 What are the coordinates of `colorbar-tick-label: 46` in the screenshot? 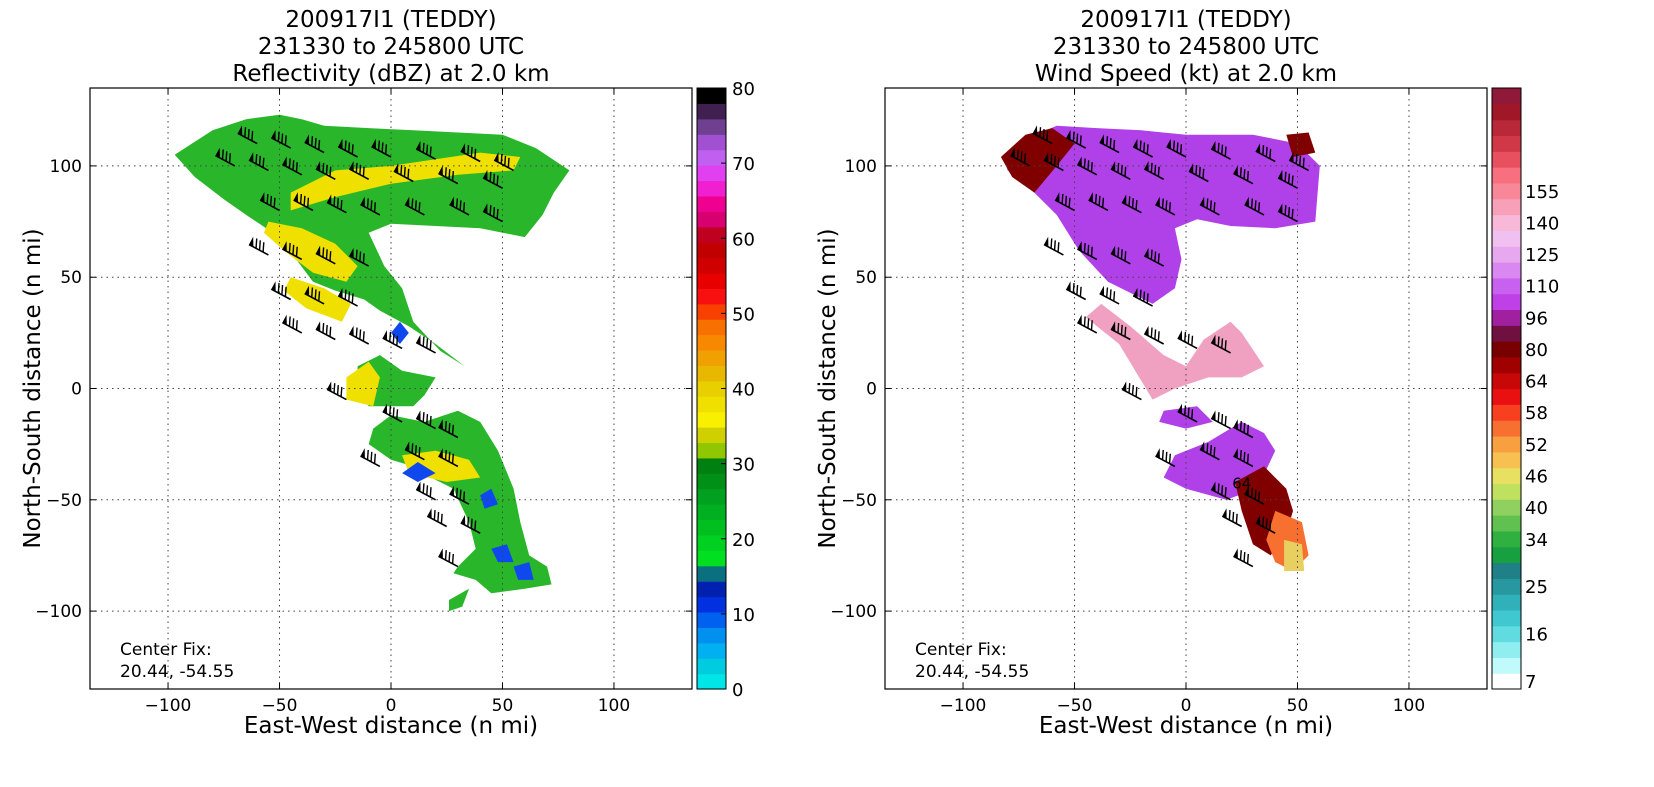 It's located at (1536, 476).